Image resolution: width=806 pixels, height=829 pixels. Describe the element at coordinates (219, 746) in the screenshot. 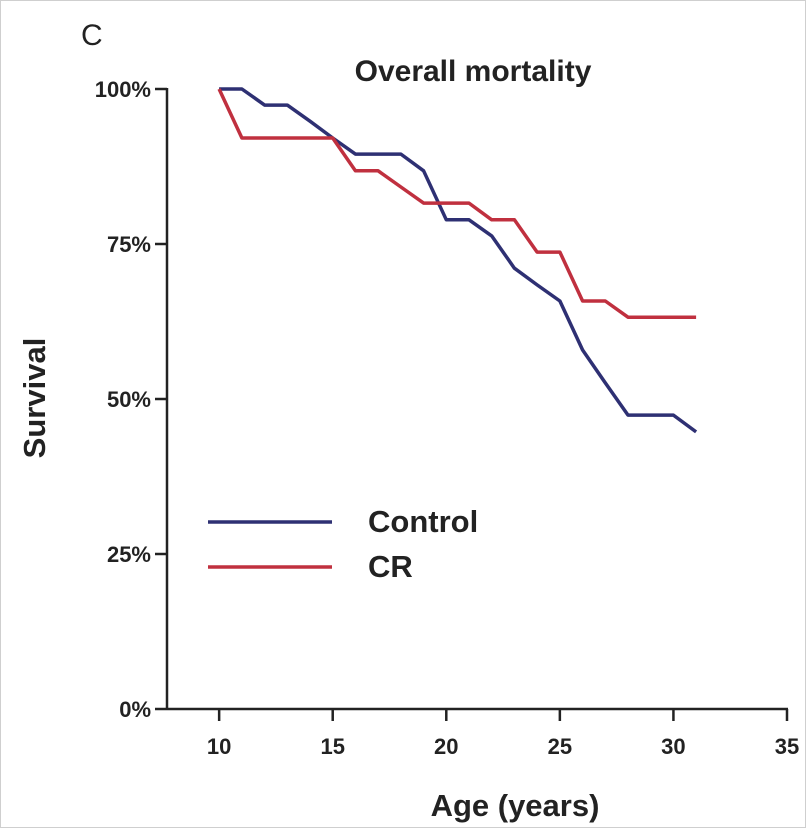

I see `x-tick-label: 10` at that location.